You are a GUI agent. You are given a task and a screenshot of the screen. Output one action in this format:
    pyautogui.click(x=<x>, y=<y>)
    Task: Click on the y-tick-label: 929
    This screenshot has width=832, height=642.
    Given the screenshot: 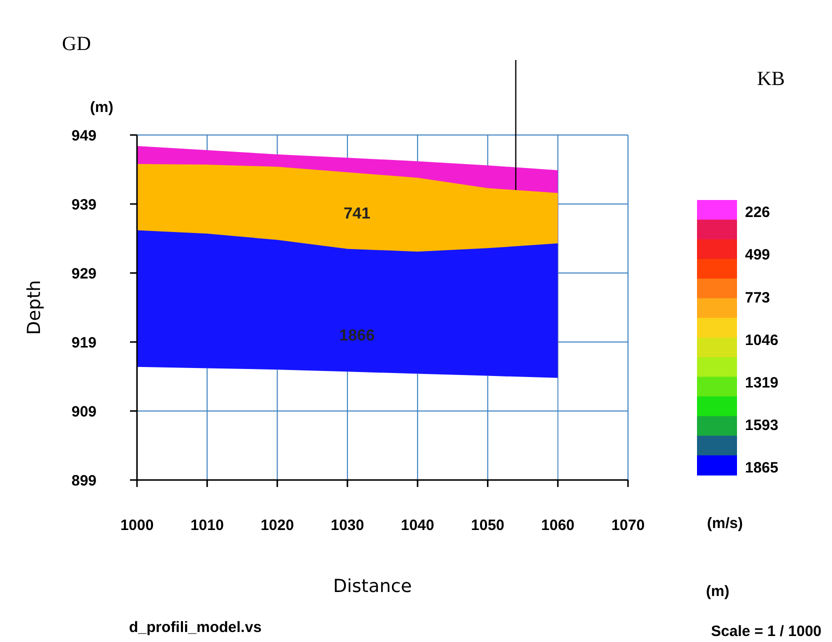 What is the action you would take?
    pyautogui.click(x=84, y=273)
    